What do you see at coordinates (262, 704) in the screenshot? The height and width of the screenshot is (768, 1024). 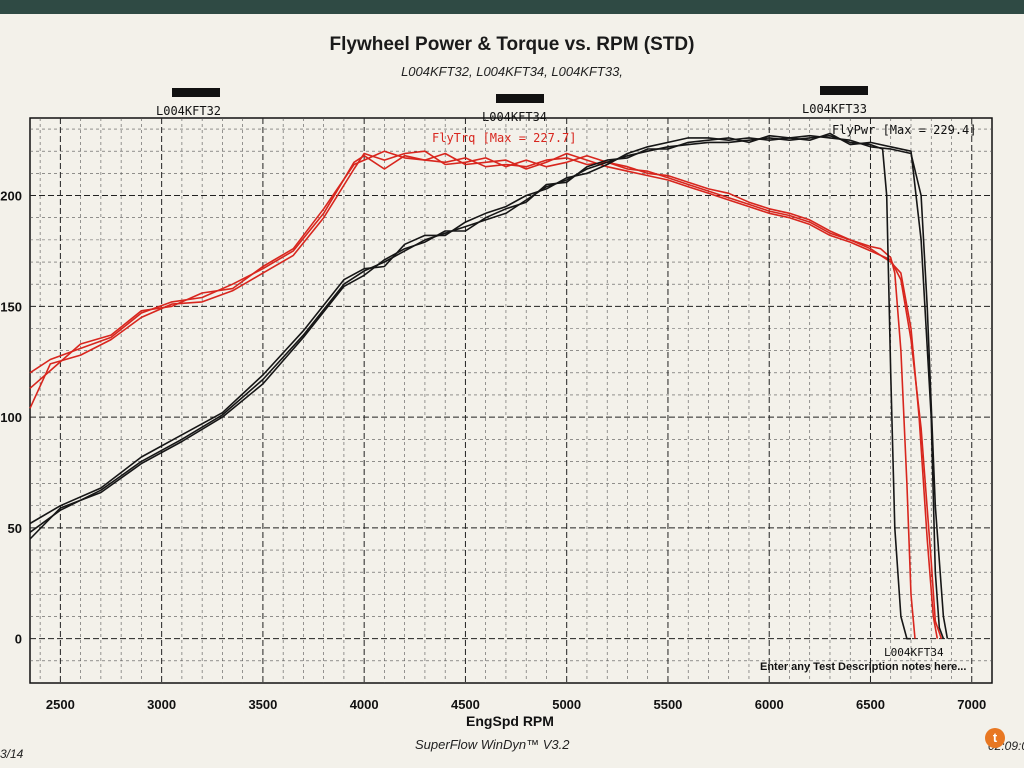 I see `x-tick-label: 3500` at bounding box center [262, 704].